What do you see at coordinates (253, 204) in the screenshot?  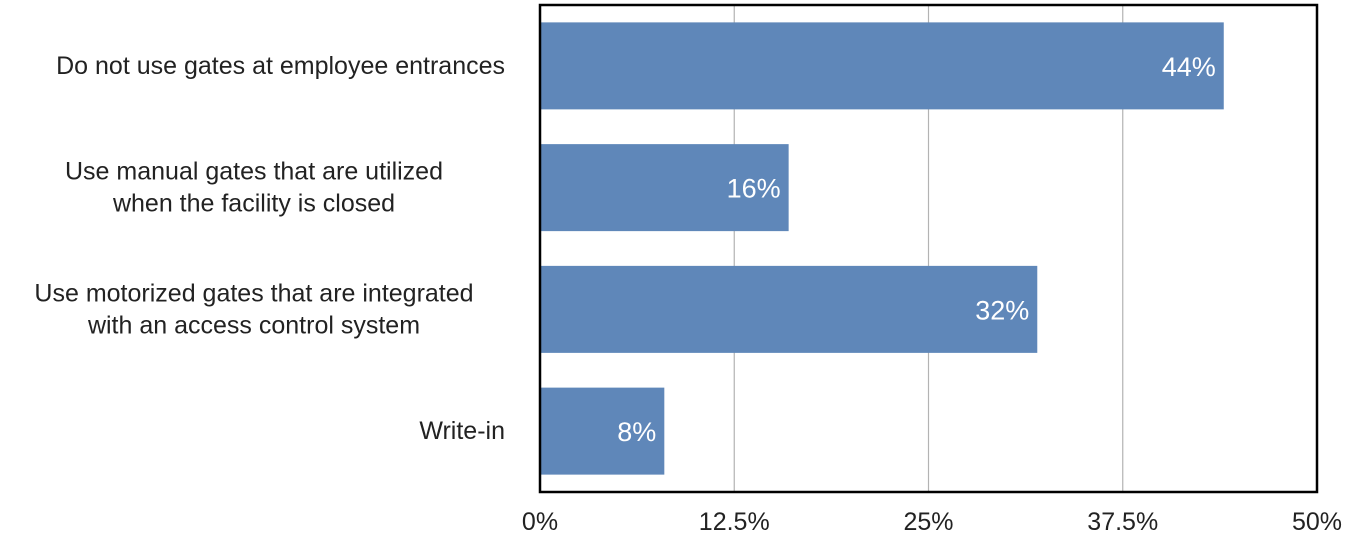 I see `category-label-line: when the facility is closed` at bounding box center [253, 204].